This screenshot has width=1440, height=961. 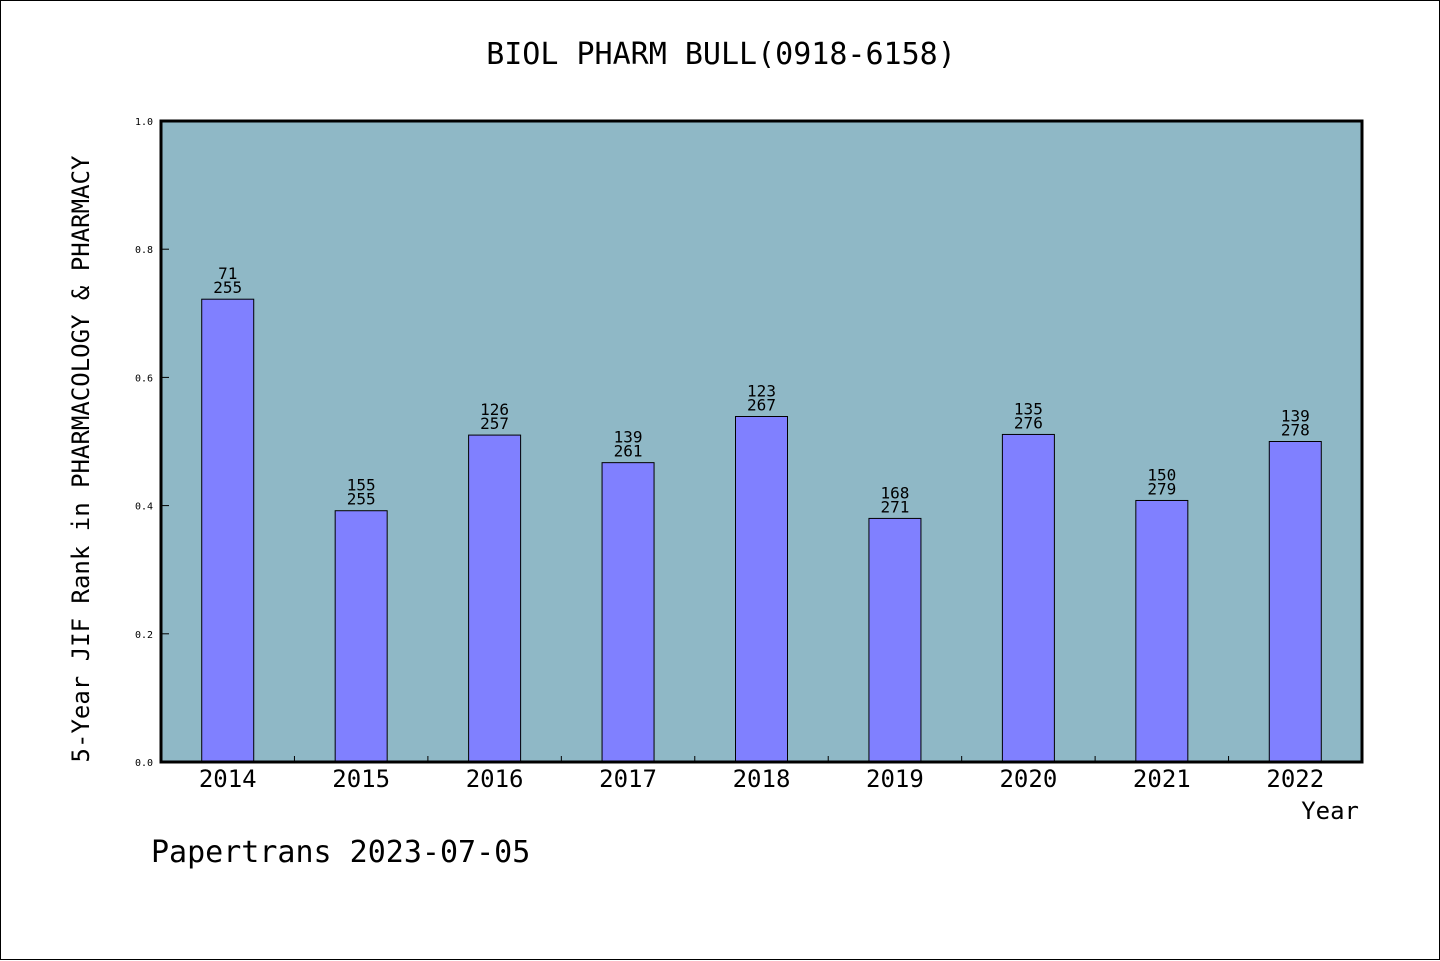 What do you see at coordinates (227, 273) in the screenshot?
I see `bar-rank-label: 71` at bounding box center [227, 273].